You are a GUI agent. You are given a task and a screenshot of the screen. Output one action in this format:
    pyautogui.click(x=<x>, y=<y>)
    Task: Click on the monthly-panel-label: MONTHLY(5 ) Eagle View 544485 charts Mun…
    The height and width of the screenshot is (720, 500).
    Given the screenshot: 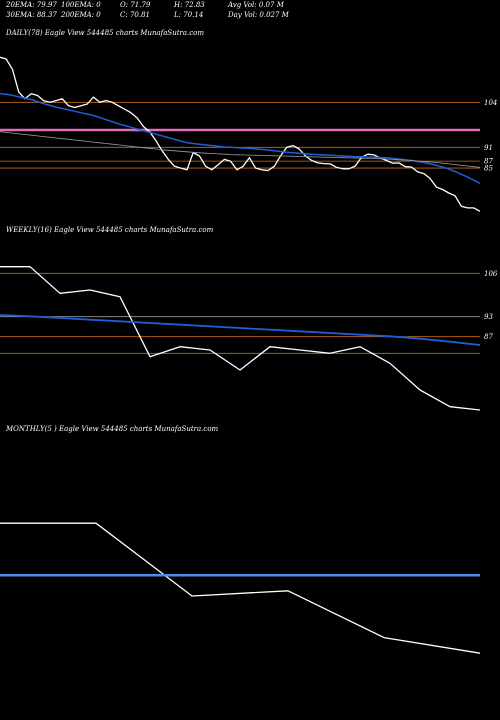 What is the action you would take?
    pyautogui.click(x=112, y=429)
    